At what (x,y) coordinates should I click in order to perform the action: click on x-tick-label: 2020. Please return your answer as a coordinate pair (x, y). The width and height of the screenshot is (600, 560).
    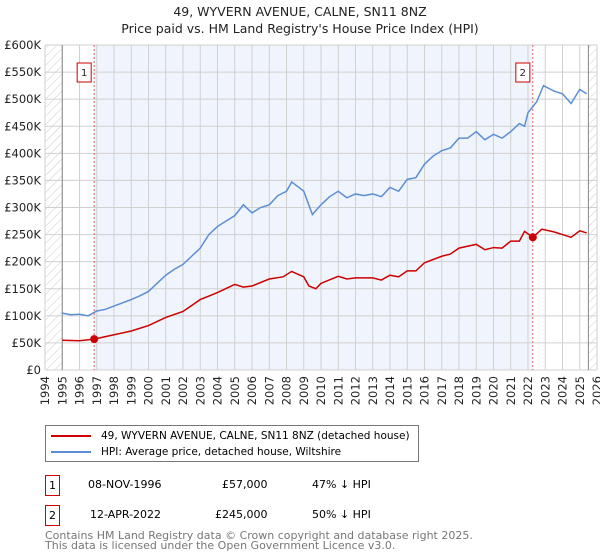
    Looking at the image, I should click on (494, 390).